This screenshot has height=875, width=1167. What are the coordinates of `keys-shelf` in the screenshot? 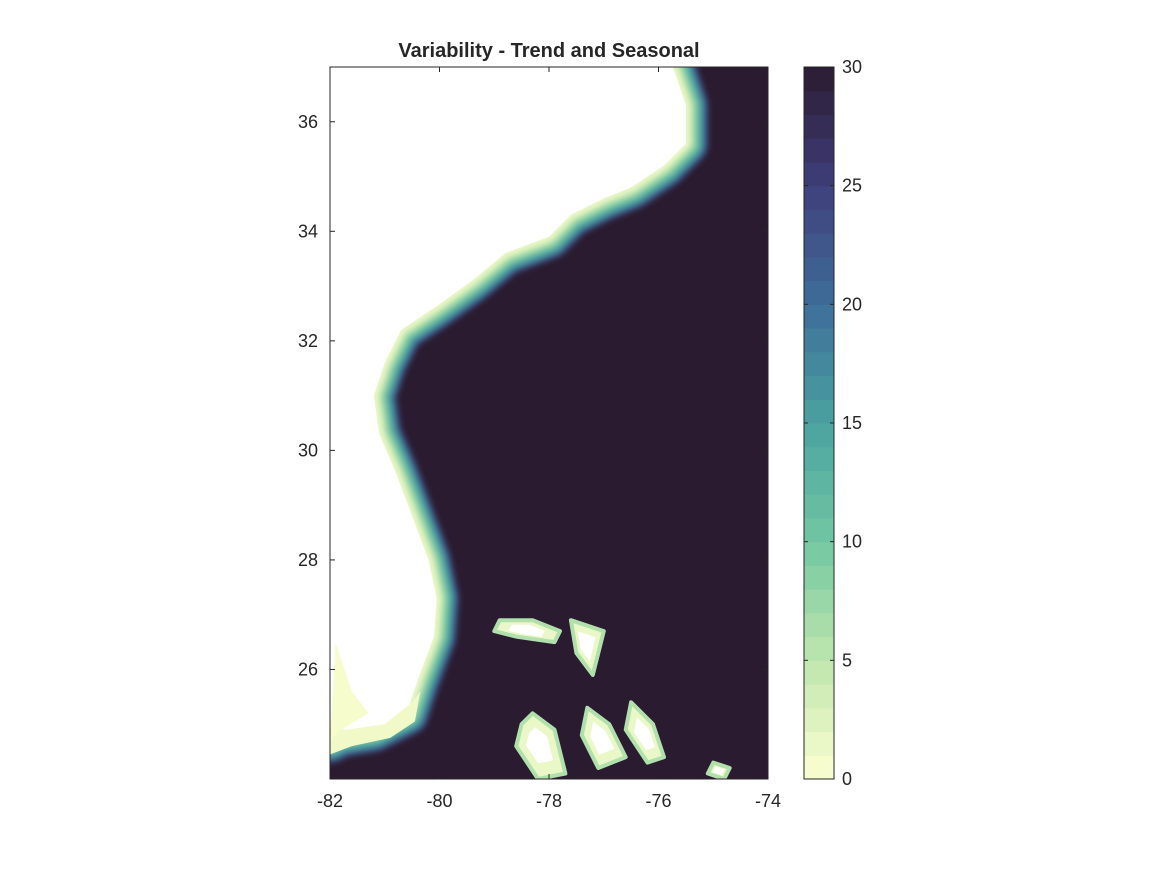 It's located at (375, 723).